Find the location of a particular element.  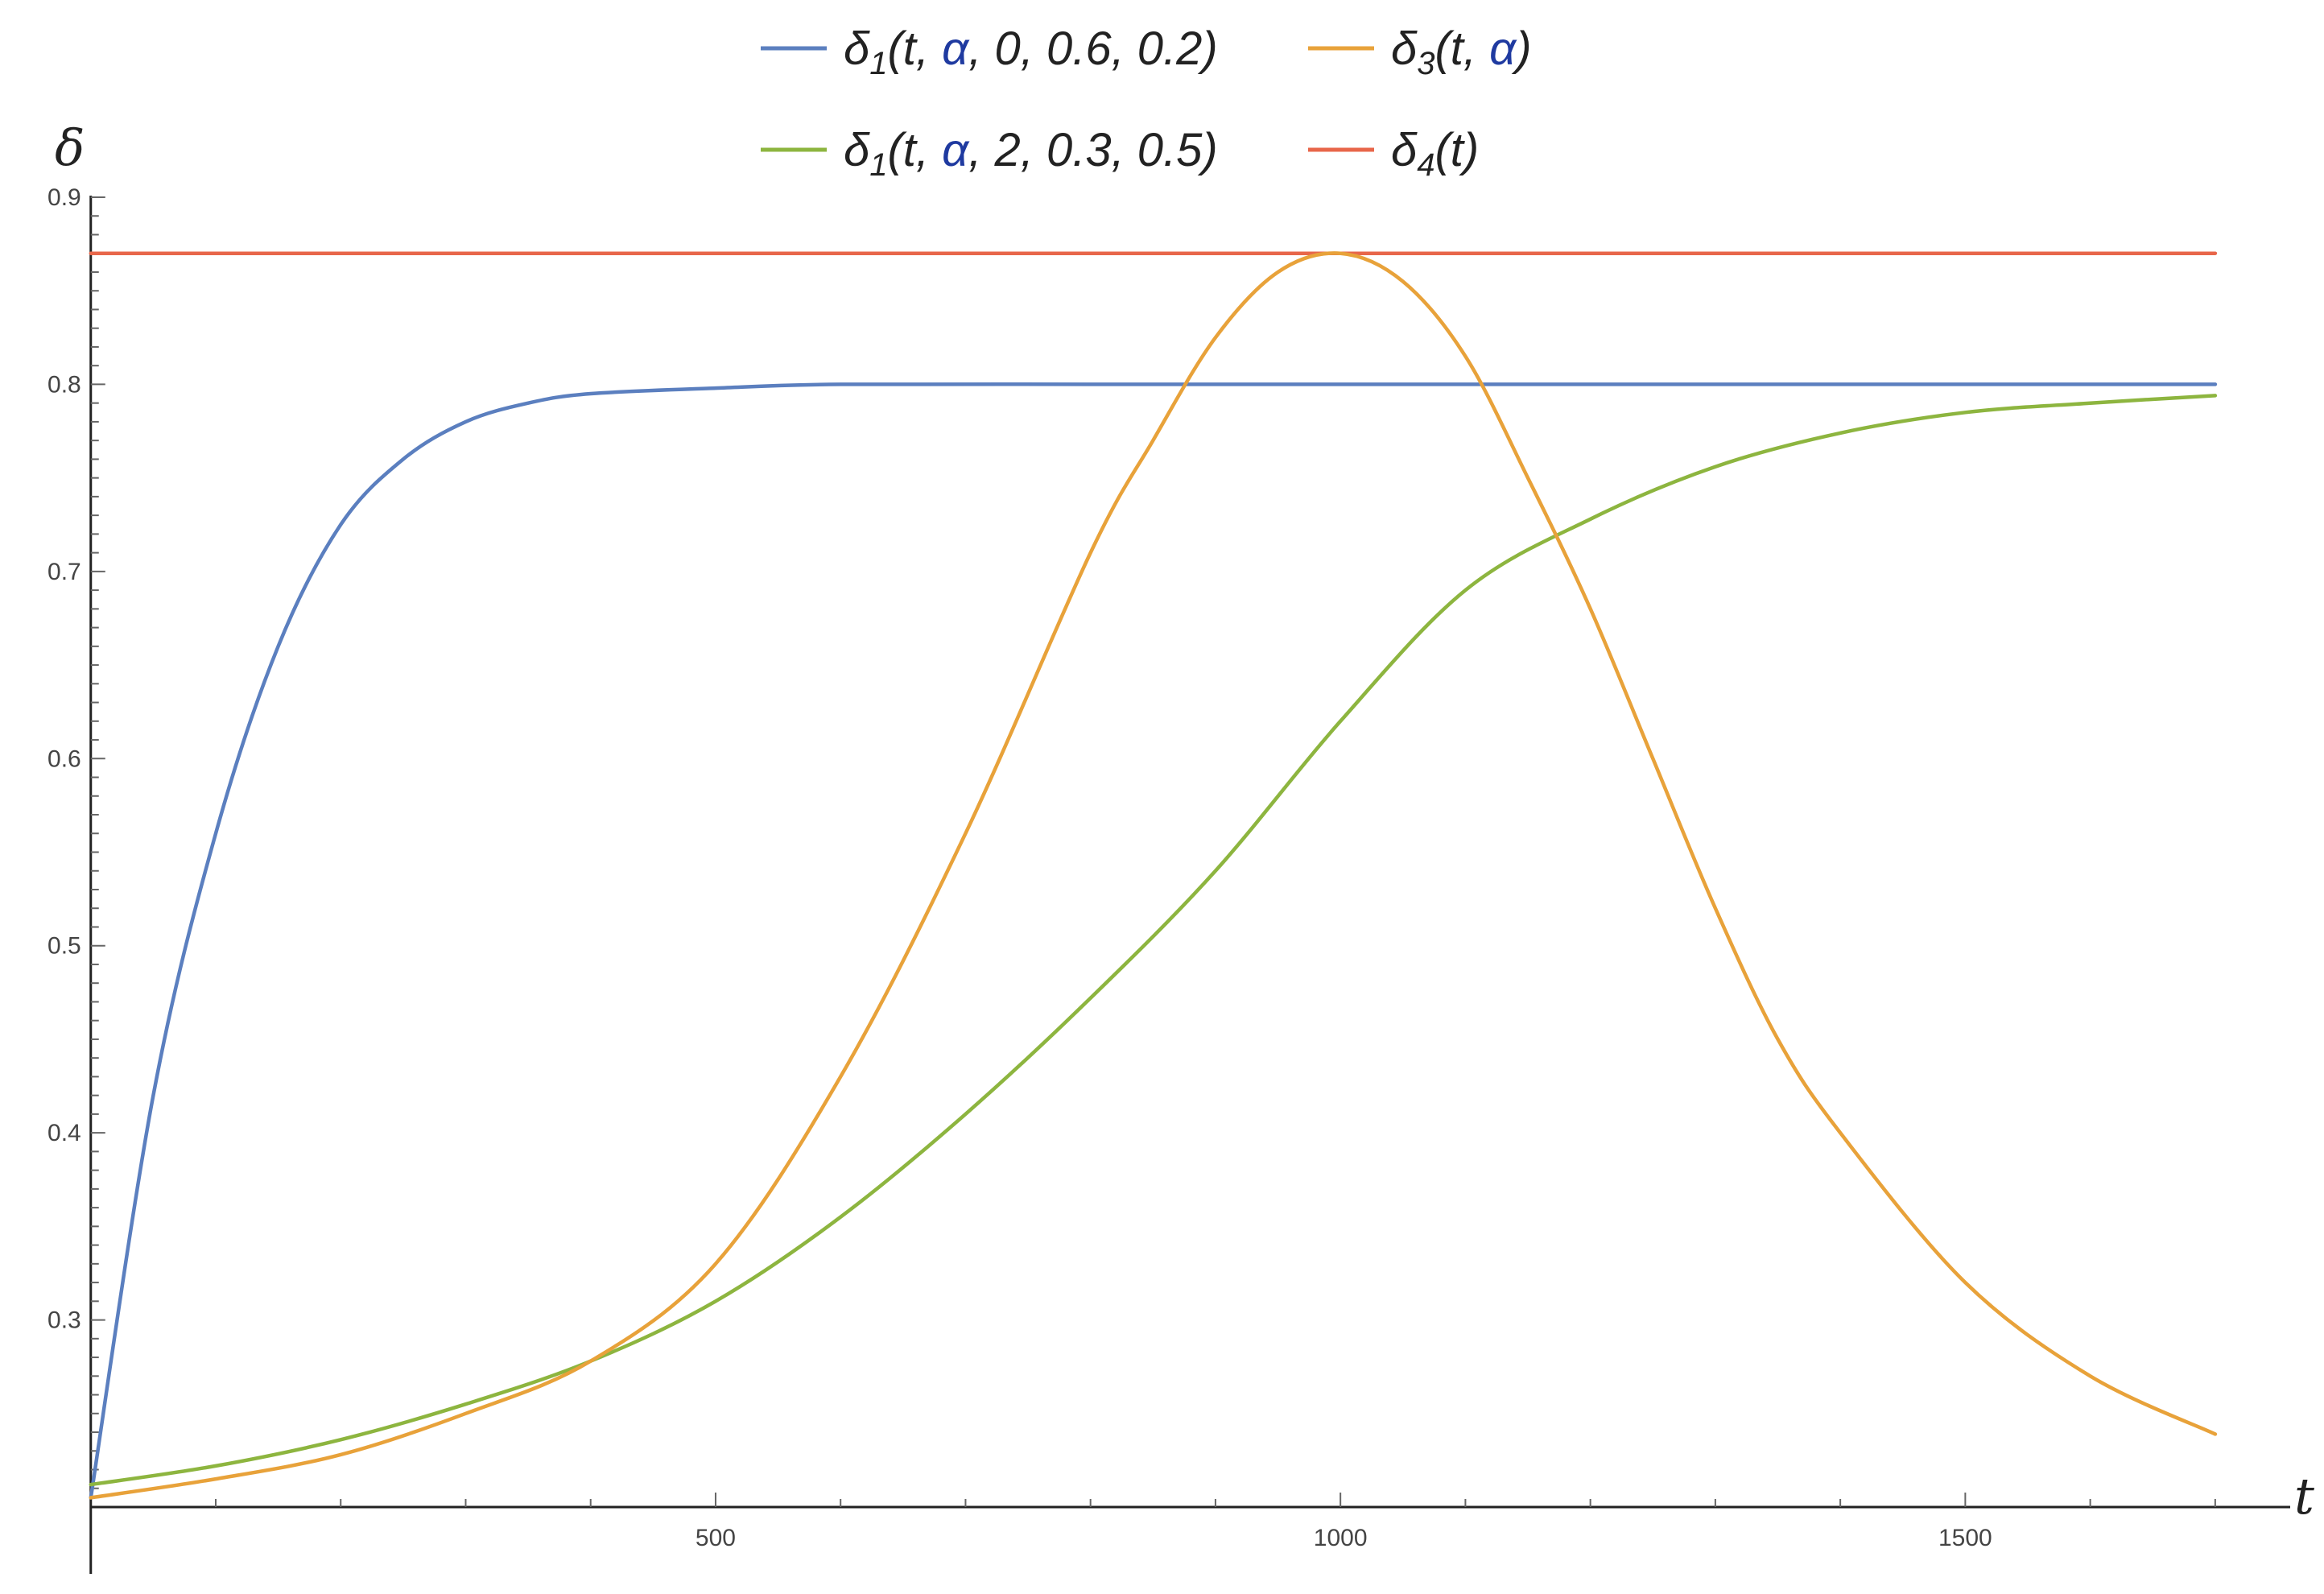

y-tick-label: 0.7 is located at coordinates (64, 572).